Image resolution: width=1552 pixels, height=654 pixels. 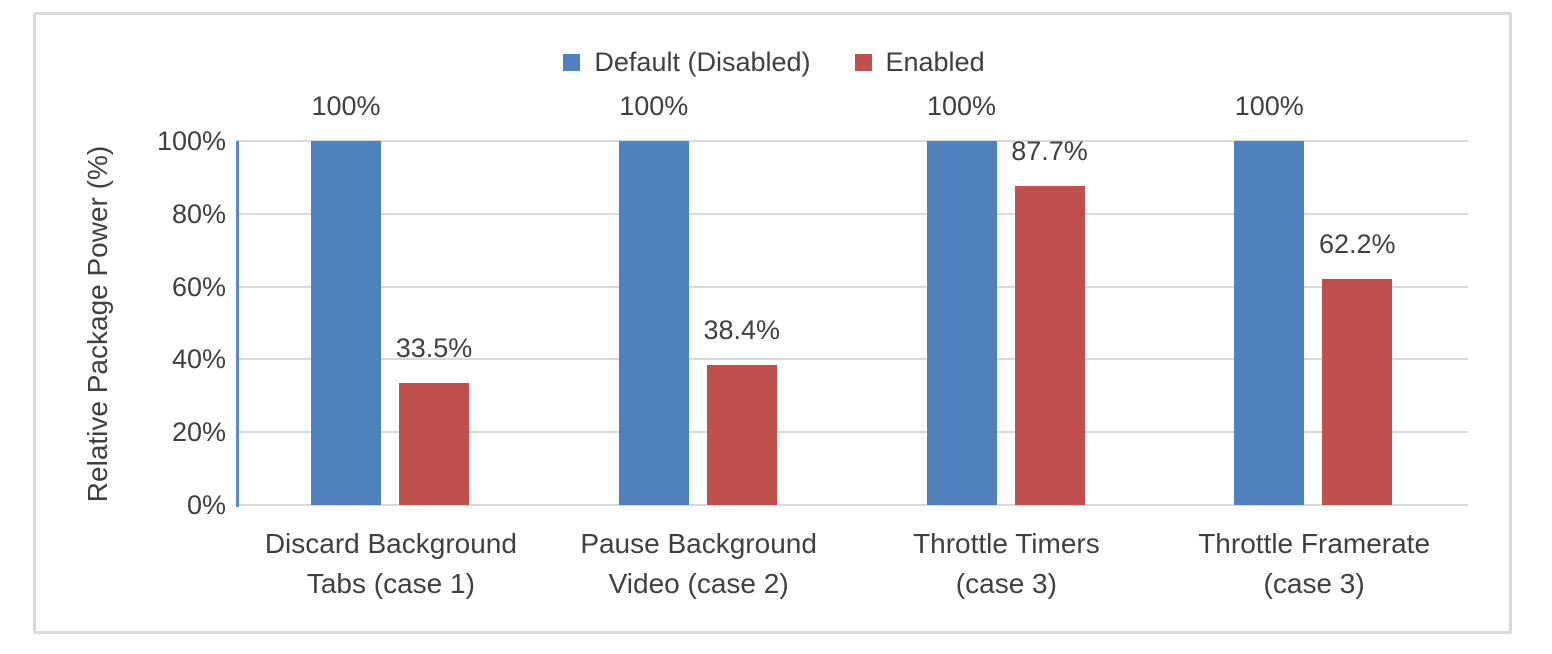 What do you see at coordinates (654, 106) in the screenshot?
I see `default-disabled-bar-value-label-2: 100%` at bounding box center [654, 106].